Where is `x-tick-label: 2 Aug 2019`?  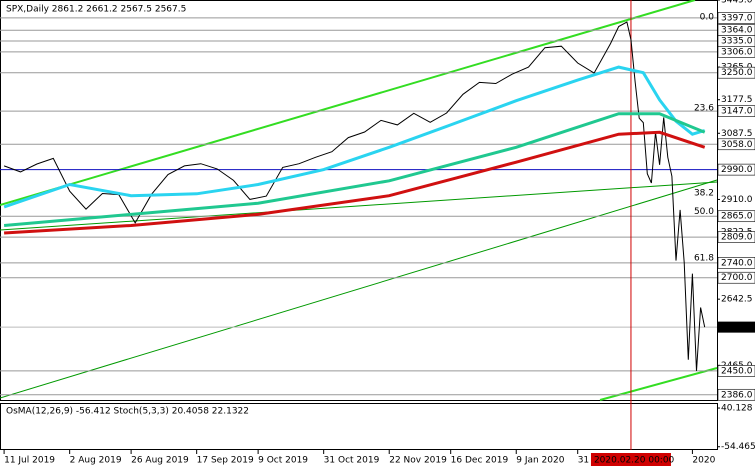
x-tick-label: 2 Aug 2019 is located at coordinates (96, 461).